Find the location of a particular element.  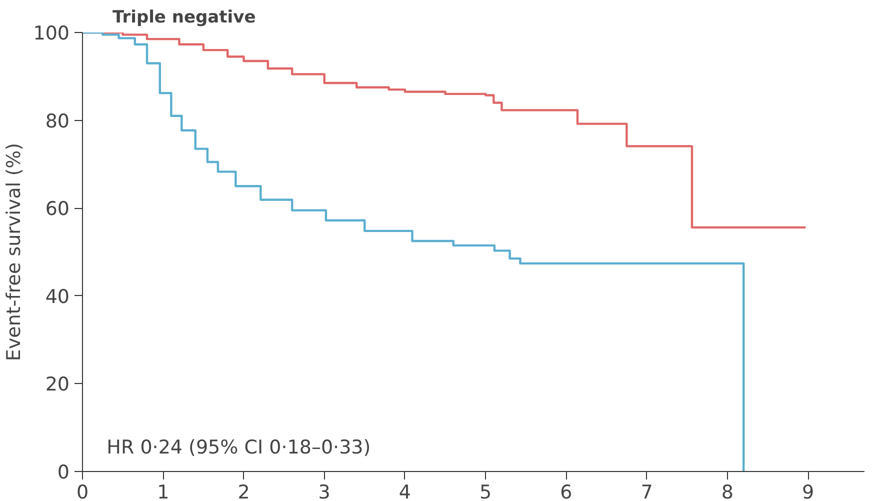

x-tick-label: 1 is located at coordinates (163, 491).